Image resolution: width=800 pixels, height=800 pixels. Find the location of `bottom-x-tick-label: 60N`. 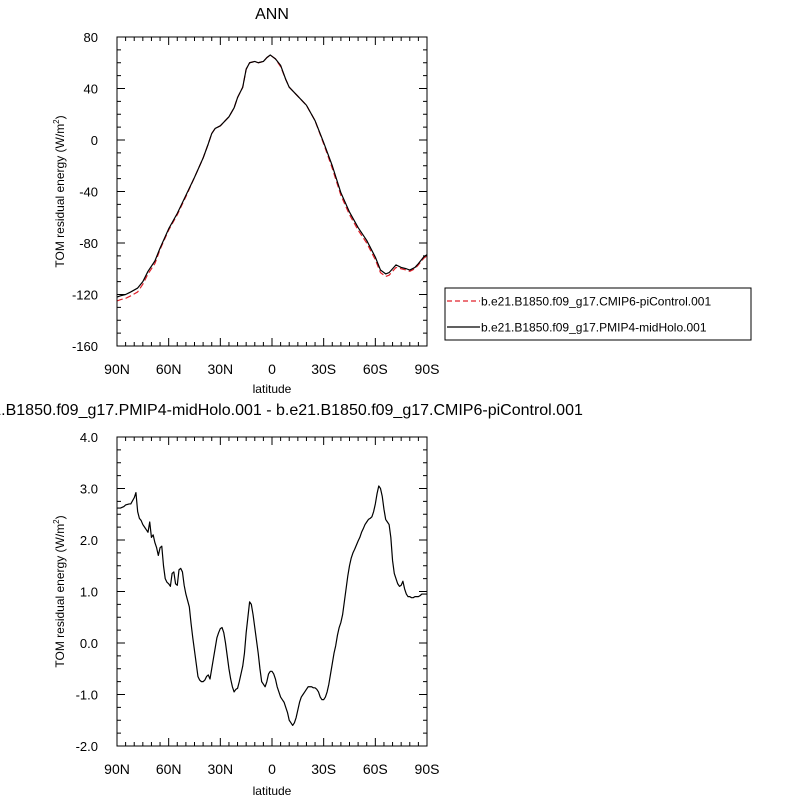

bottom-x-tick-label: 60N is located at coordinates (169, 769).